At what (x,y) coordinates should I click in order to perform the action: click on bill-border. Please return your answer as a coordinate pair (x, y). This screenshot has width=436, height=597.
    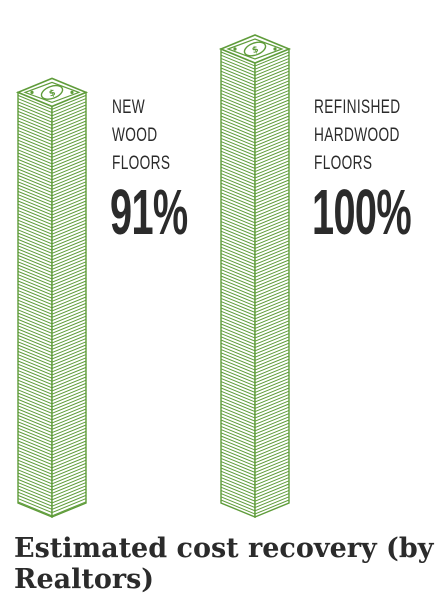
    Looking at the image, I should click on (52, 92).